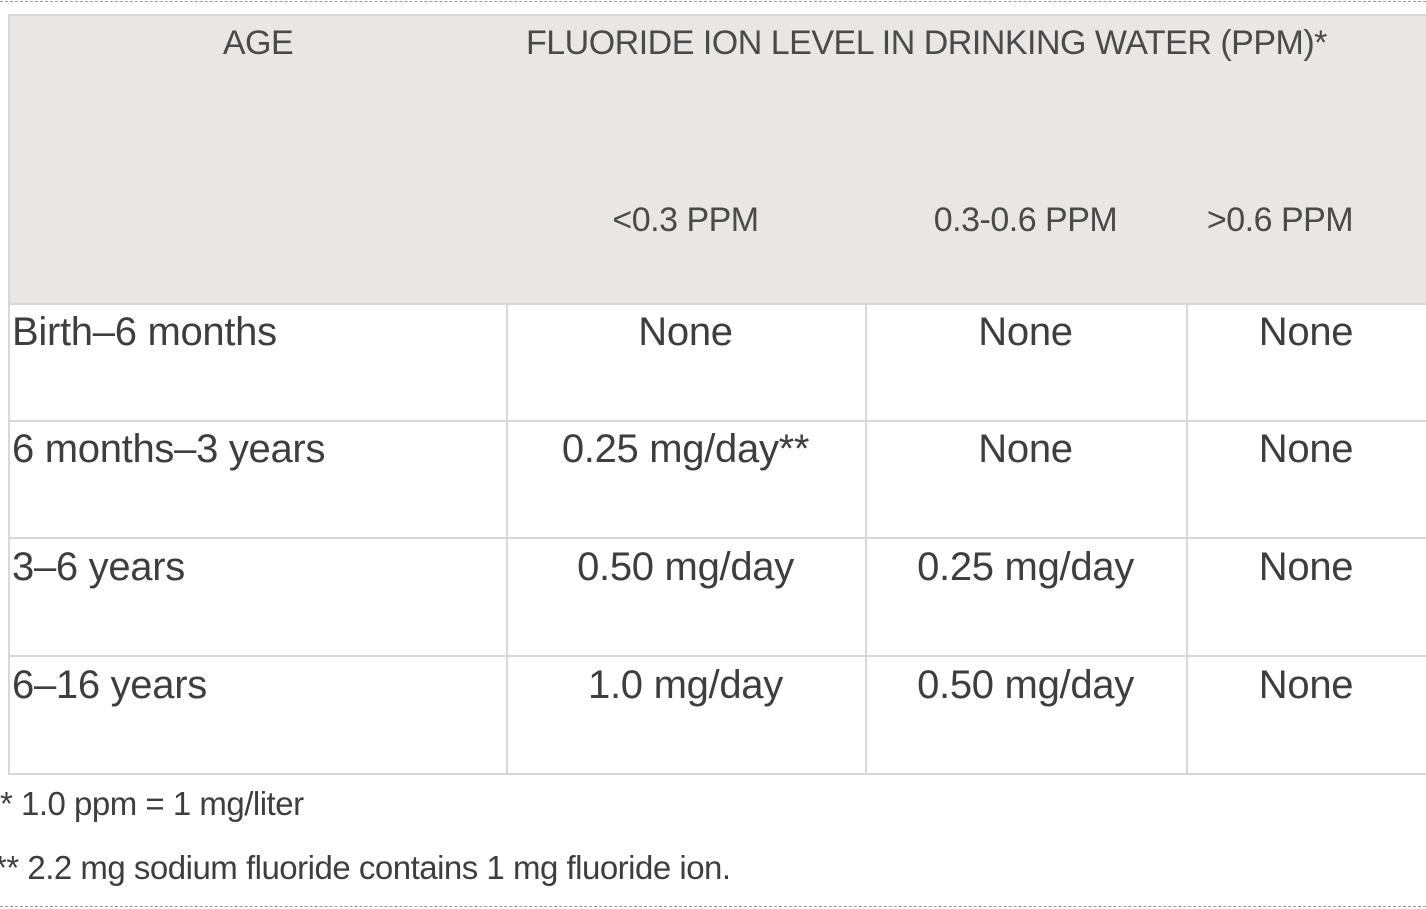  What do you see at coordinates (152, 803) in the screenshot?
I see `footnote-ppm: * 1.0 ppm = 1 mg/liter` at bounding box center [152, 803].